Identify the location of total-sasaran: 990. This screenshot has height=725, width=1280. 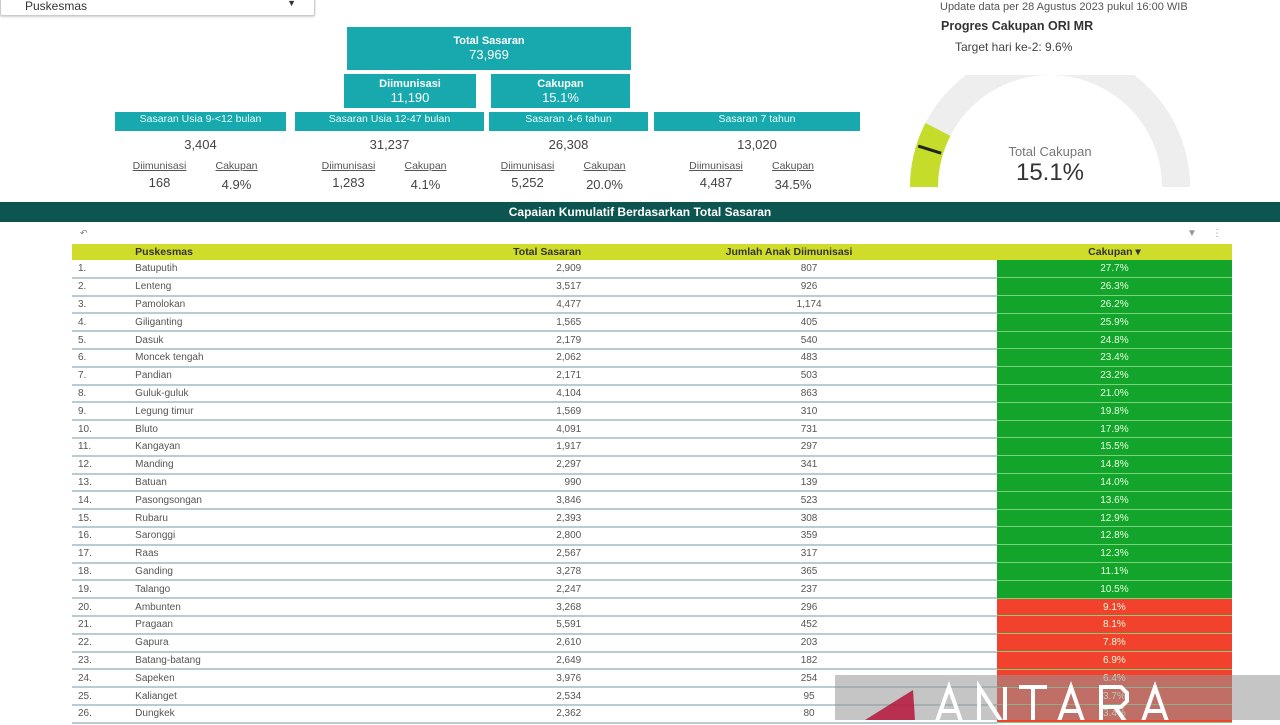
(472, 483).